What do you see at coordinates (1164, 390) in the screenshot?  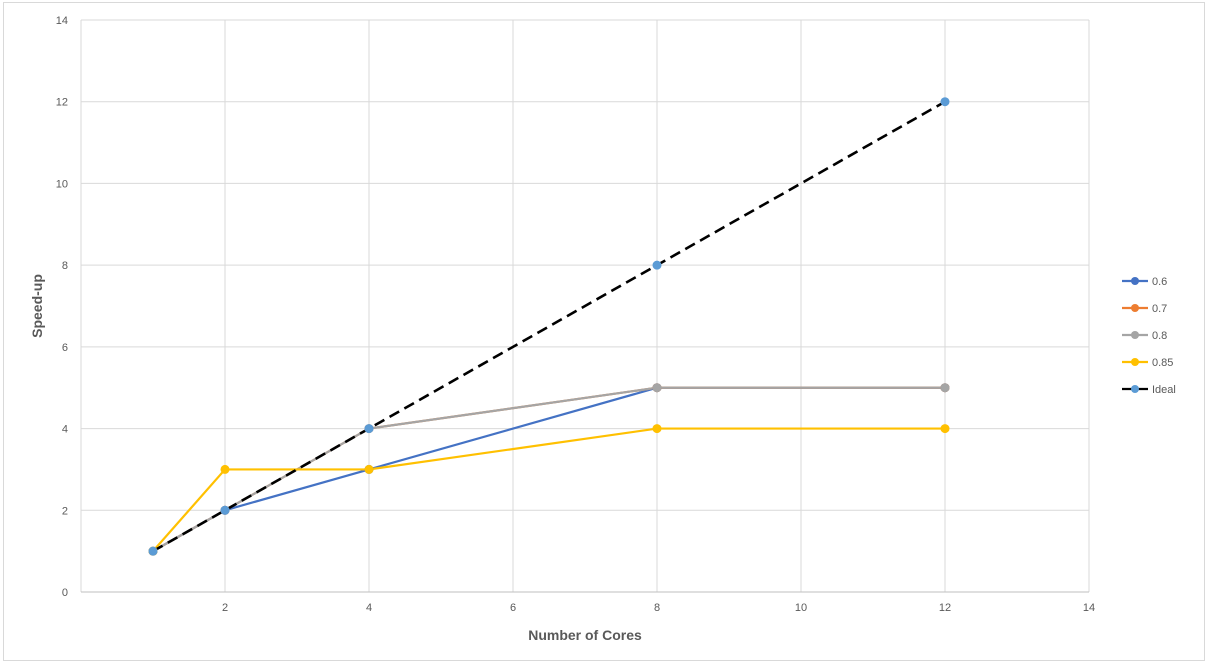 I see `legend-label: Ideal` at bounding box center [1164, 390].